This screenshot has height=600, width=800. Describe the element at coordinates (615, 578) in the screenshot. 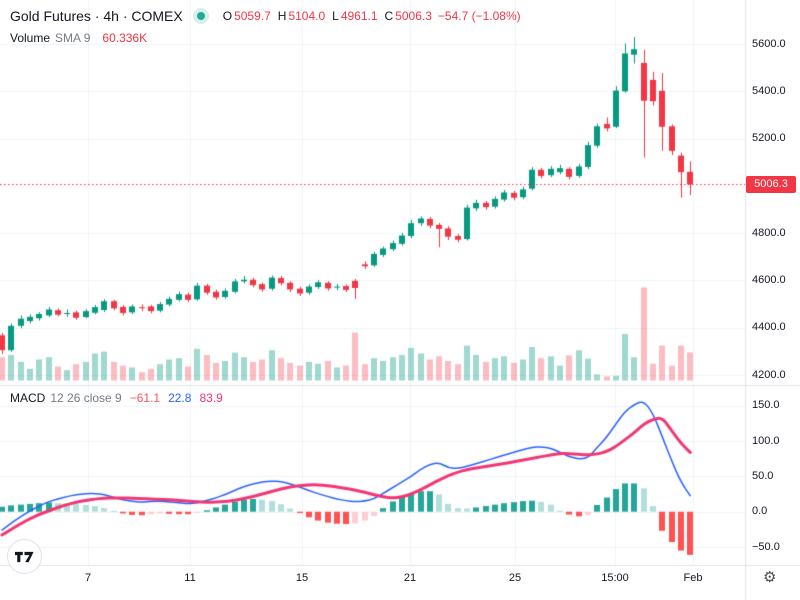

I see `time-tick-label: 15:00` at that location.